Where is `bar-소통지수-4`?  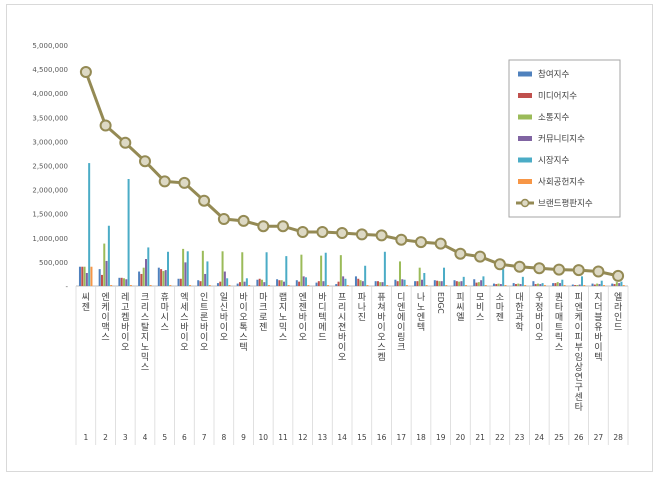 bar-소통지수-4 is located at coordinates (143, 276).